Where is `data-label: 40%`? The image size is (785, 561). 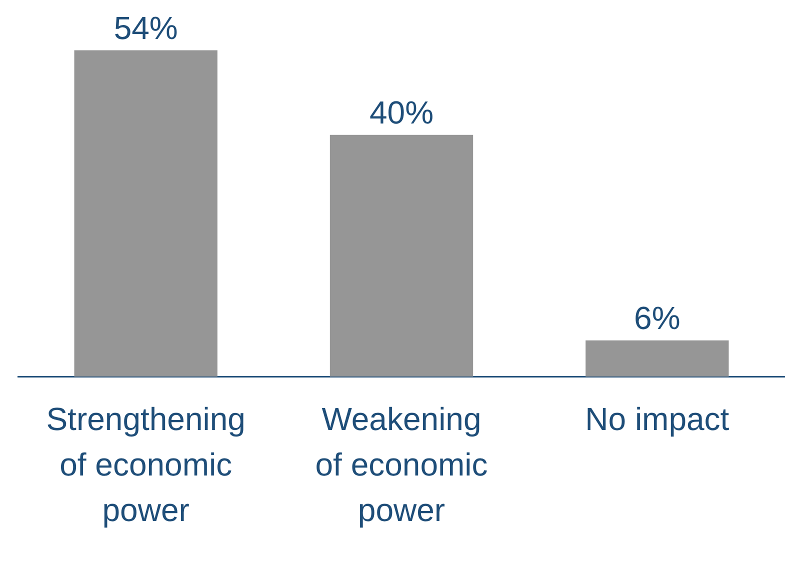 data-label: 40% is located at coordinates (401, 112).